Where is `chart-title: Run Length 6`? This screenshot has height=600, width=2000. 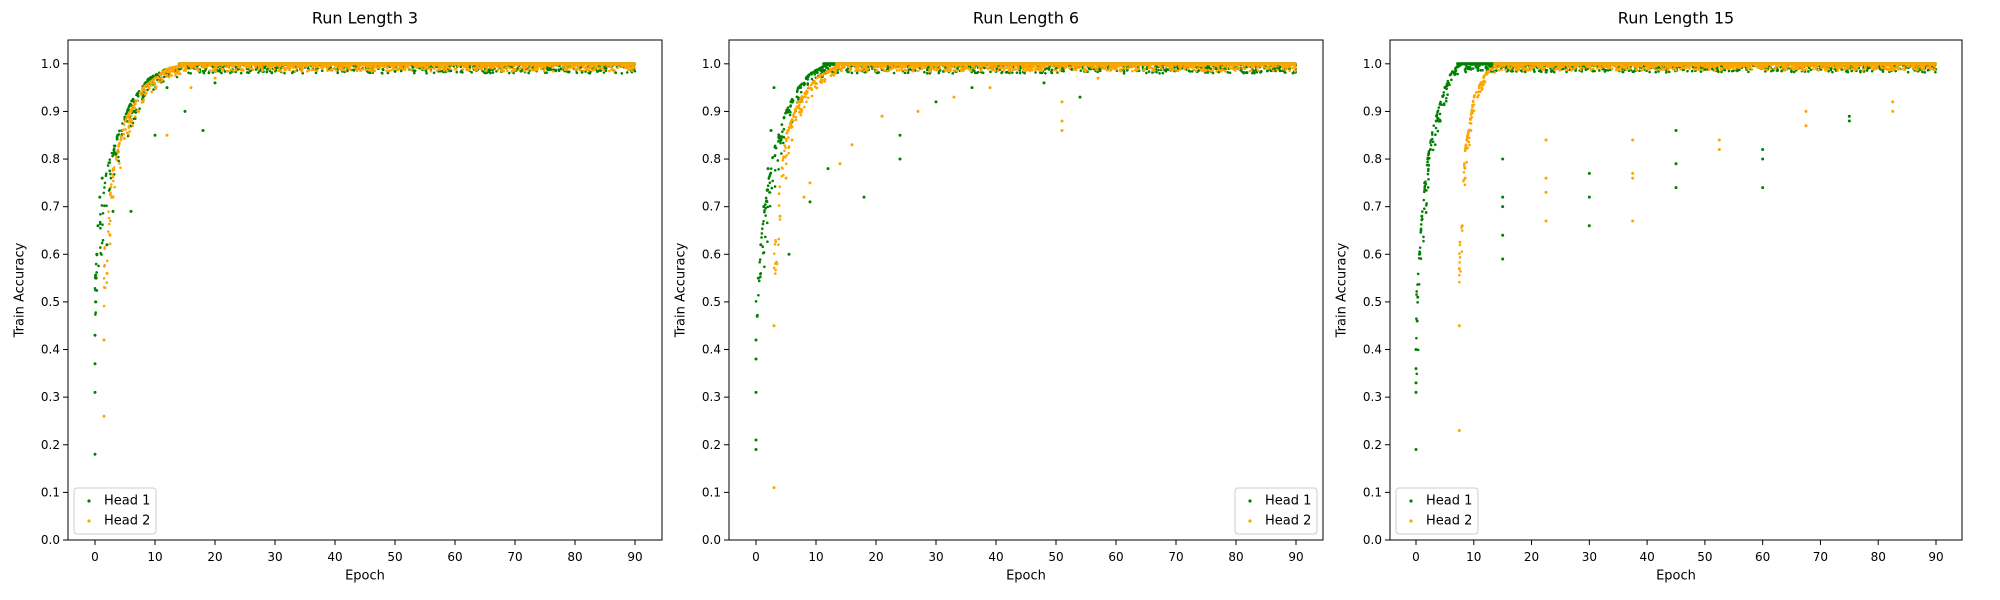 chart-title: Run Length 6 is located at coordinates (1026, 18).